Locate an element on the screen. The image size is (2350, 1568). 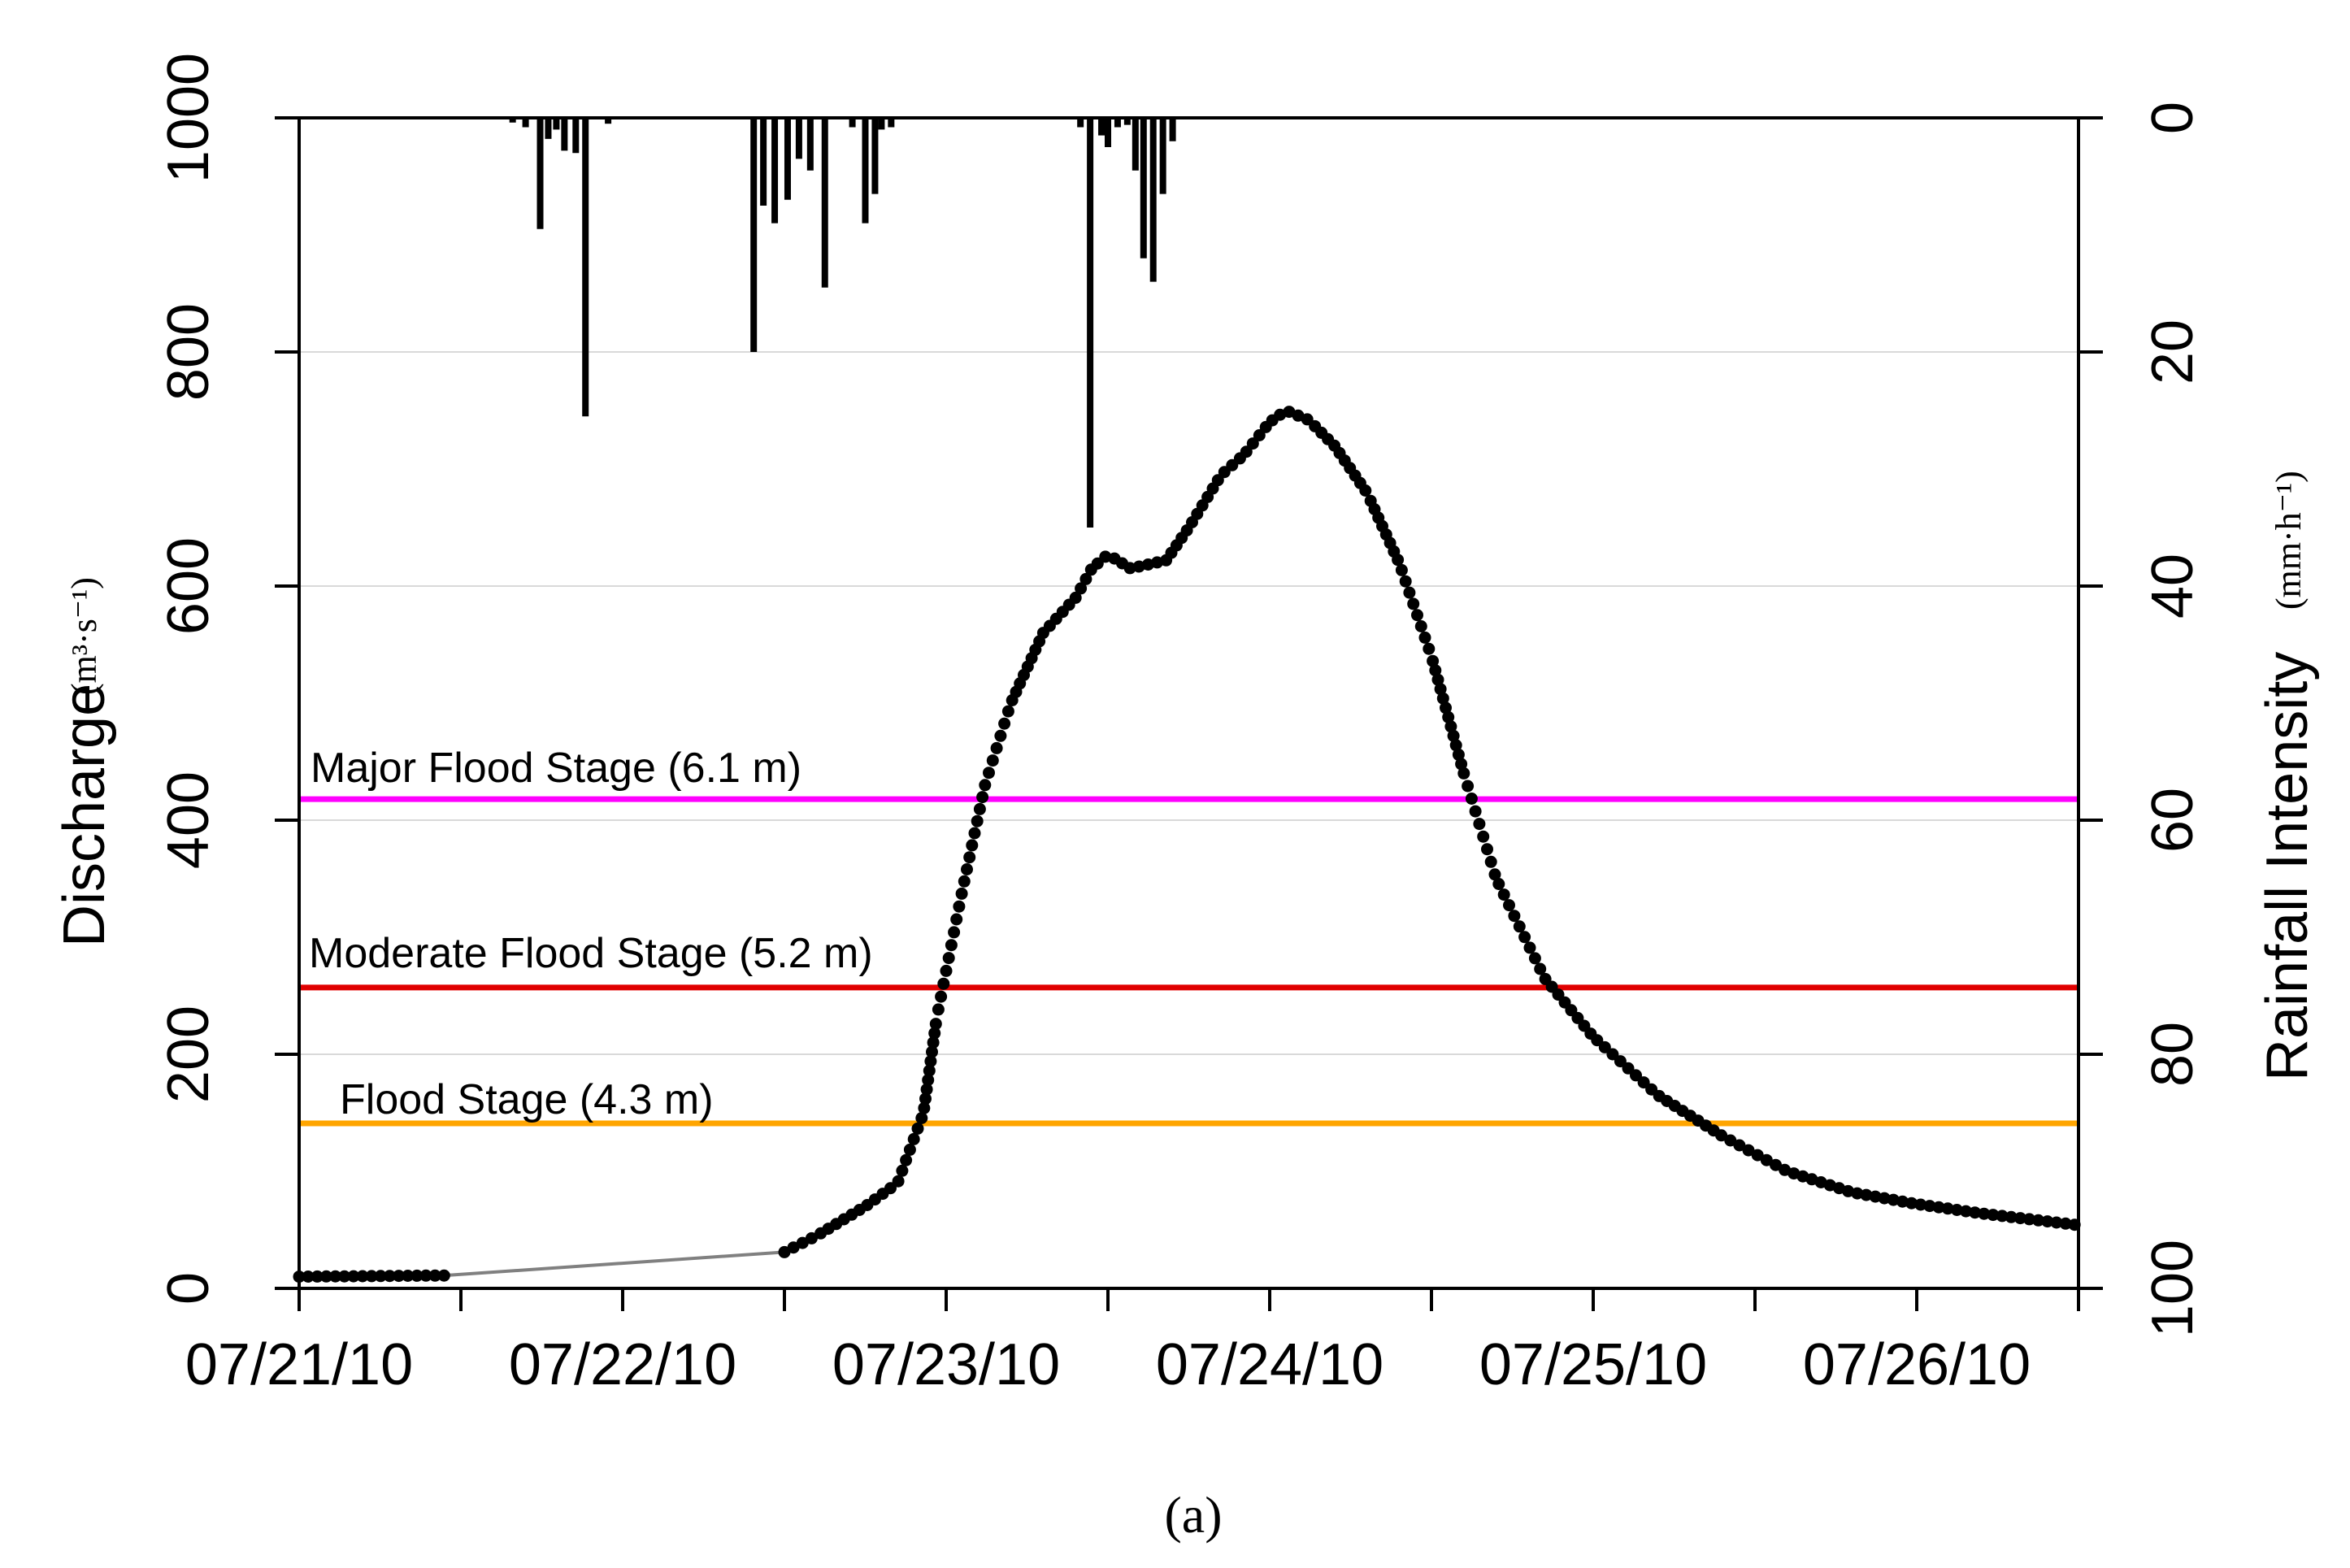
y-tick-label: 0 is located at coordinates (188, 1288).